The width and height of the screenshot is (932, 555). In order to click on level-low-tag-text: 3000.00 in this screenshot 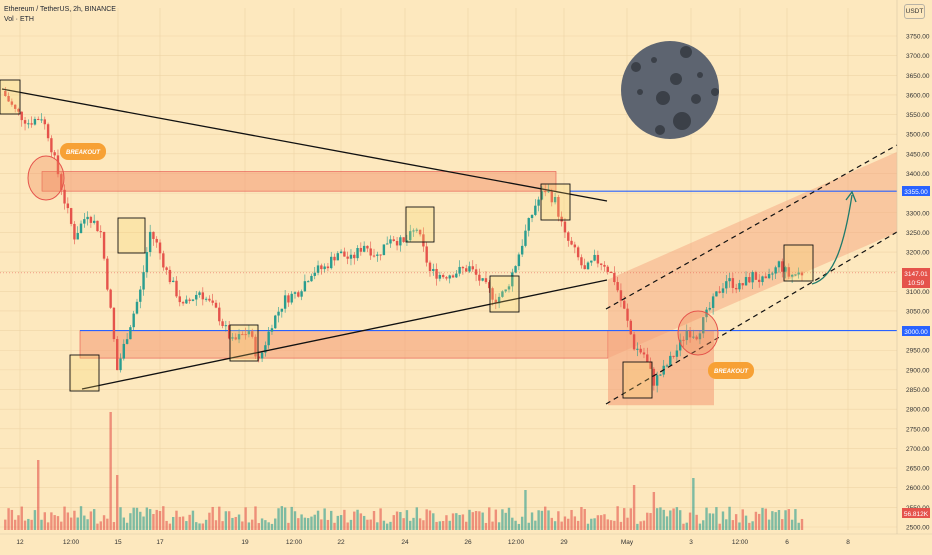, I will do `click(916, 332)`.